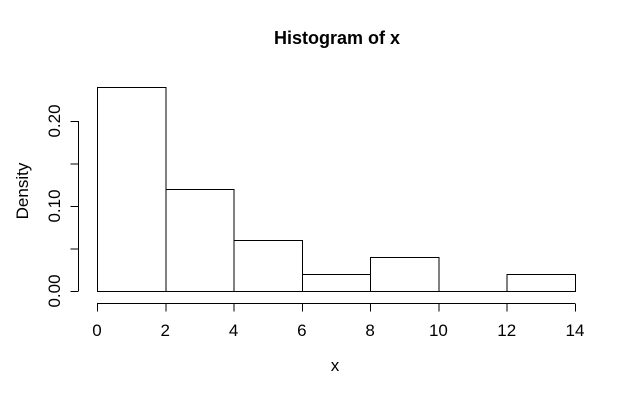  What do you see at coordinates (54, 120) in the screenshot?
I see `y-tick-label: 0.20` at bounding box center [54, 120].